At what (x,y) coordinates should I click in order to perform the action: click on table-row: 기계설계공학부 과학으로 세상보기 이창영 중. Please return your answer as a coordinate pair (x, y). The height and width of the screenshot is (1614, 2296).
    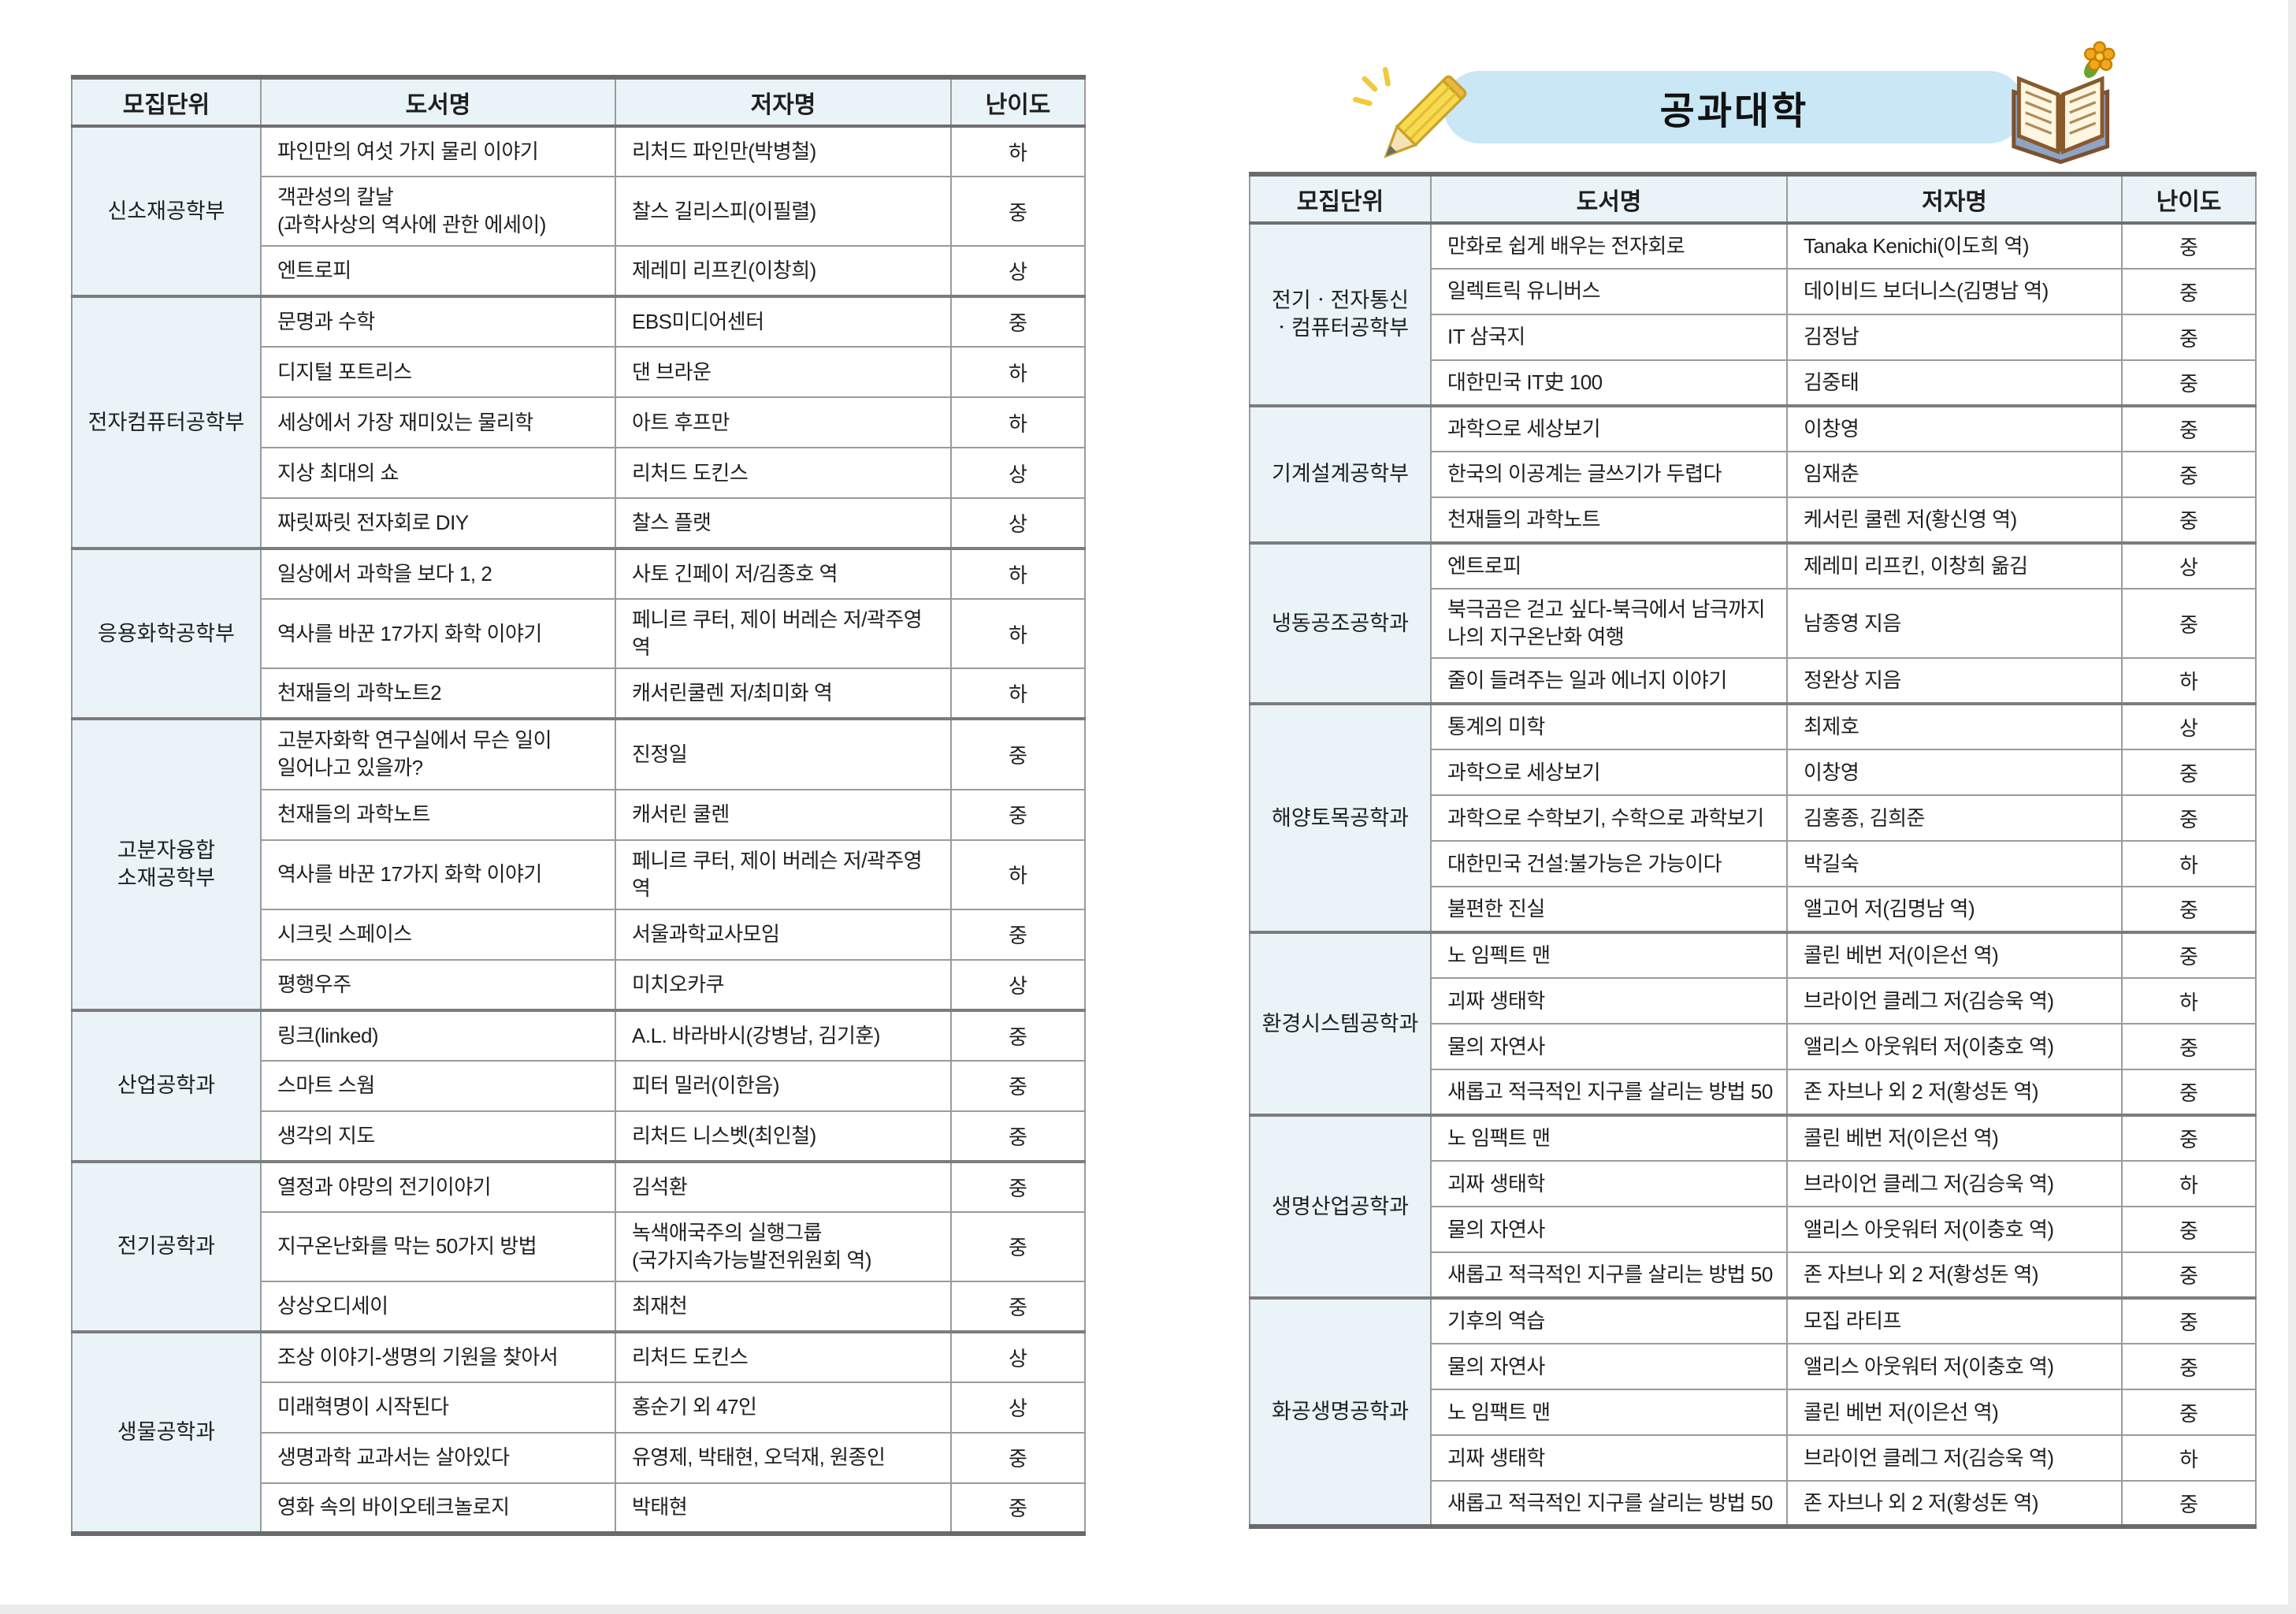
    Looking at the image, I should click on (1753, 474).